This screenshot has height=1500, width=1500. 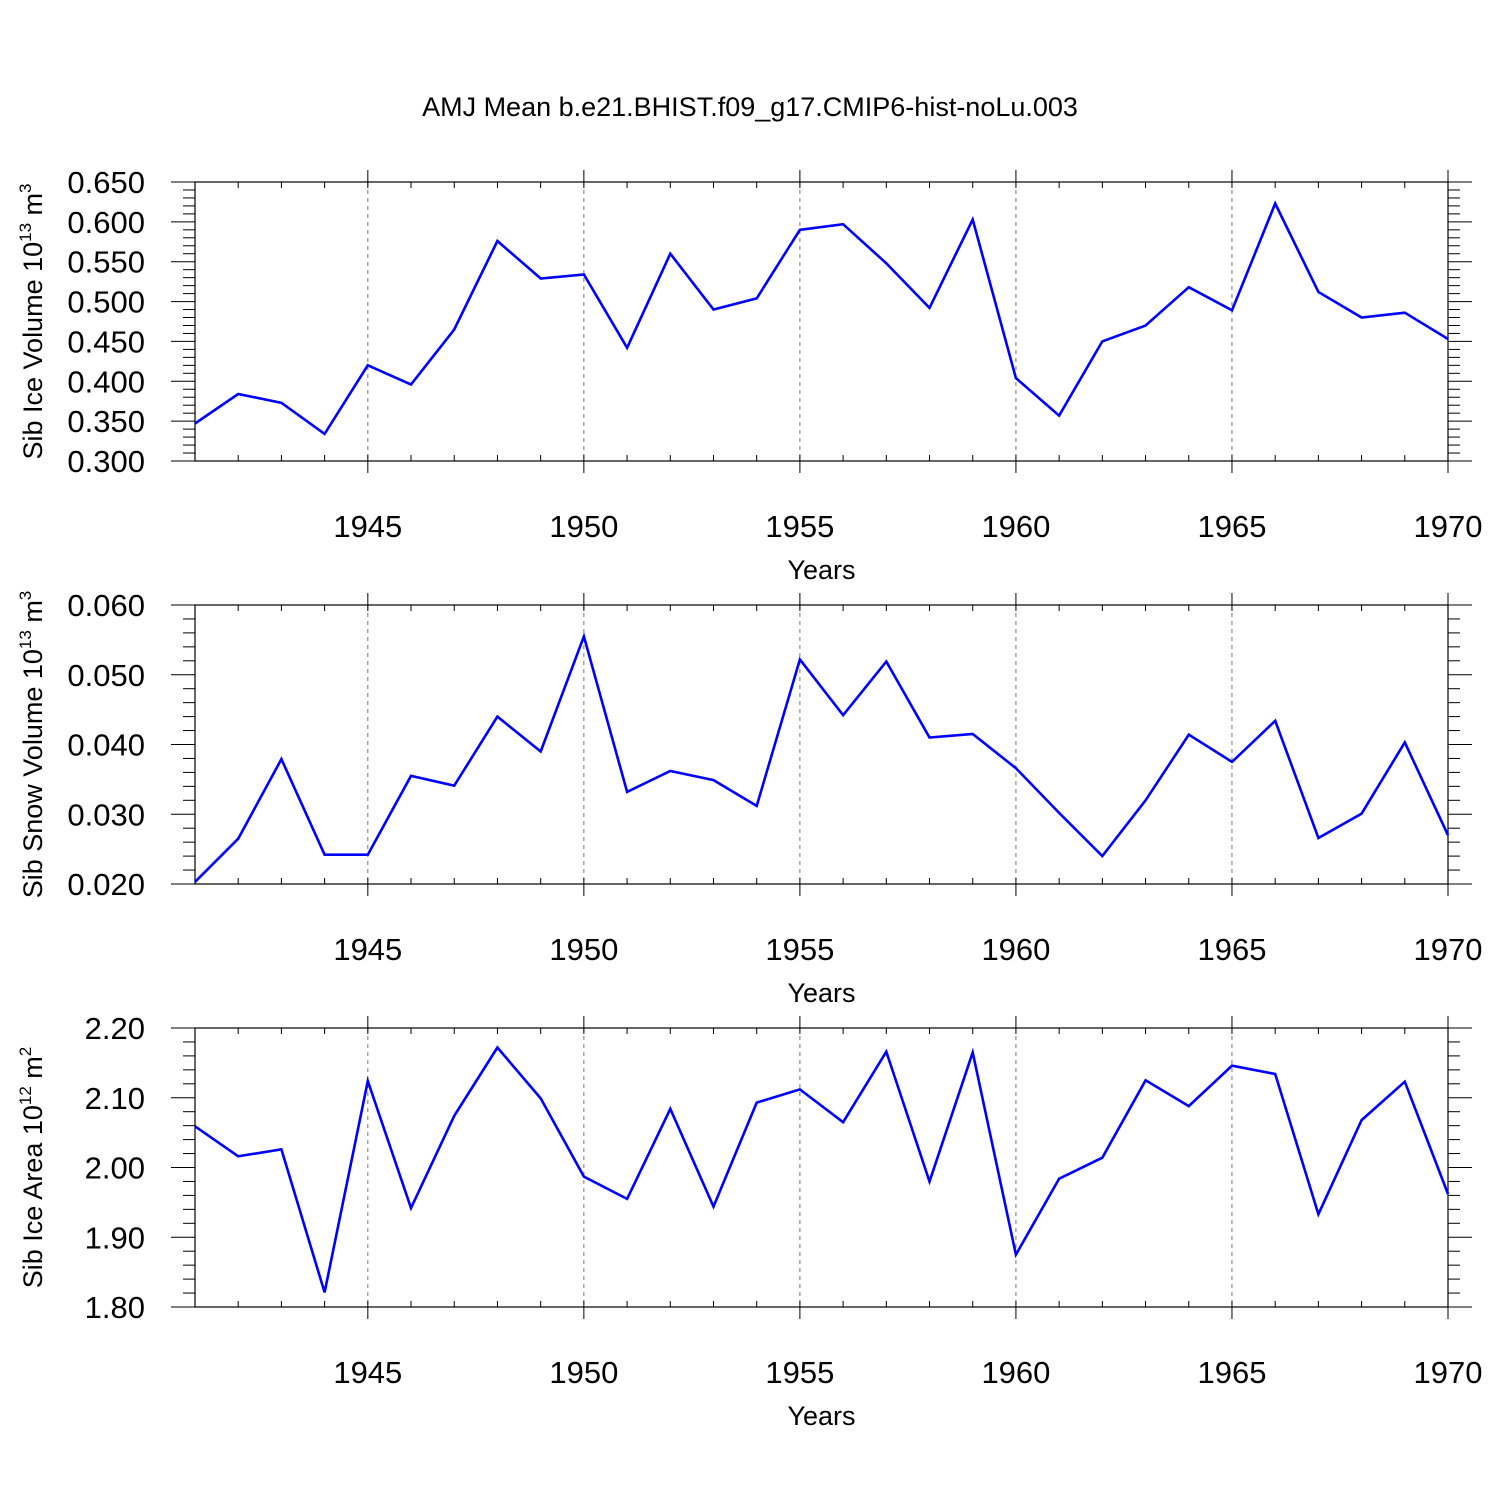 I want to click on y-tick-label: 0.600, so click(x=106, y=222).